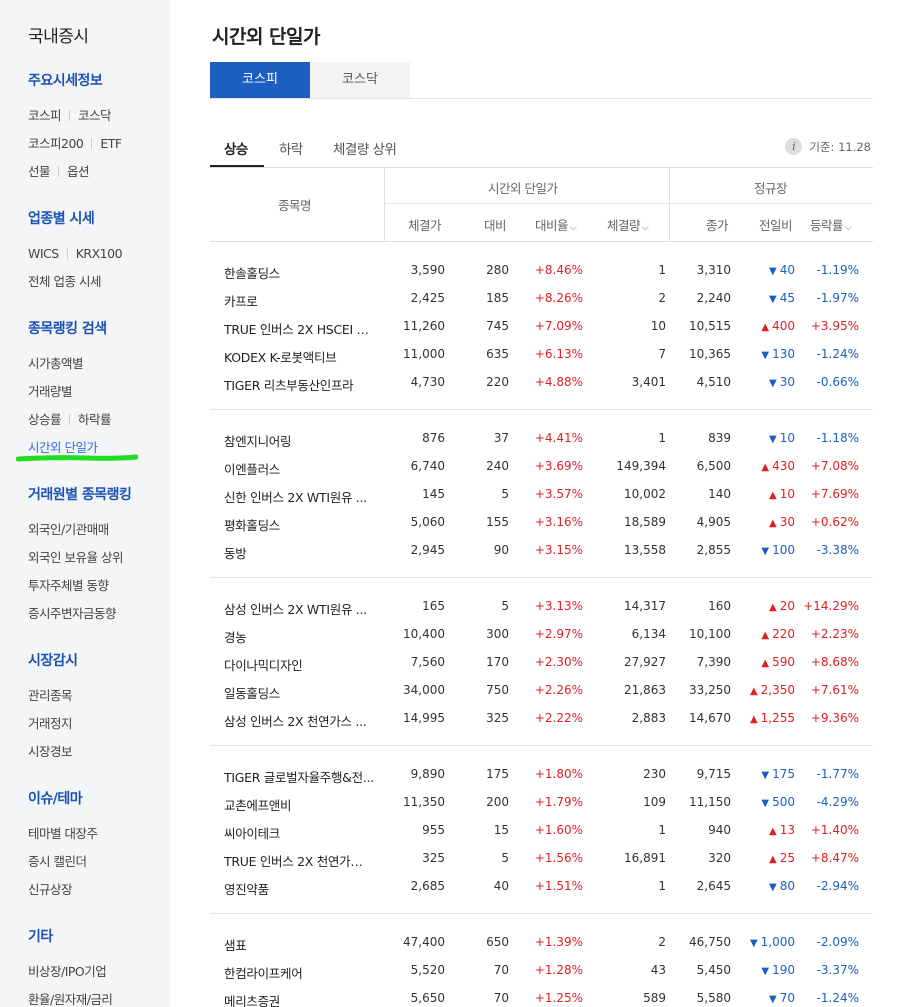 This screenshot has width=903, height=1007. I want to click on after-hours-rate: +2.22%, so click(558, 718).